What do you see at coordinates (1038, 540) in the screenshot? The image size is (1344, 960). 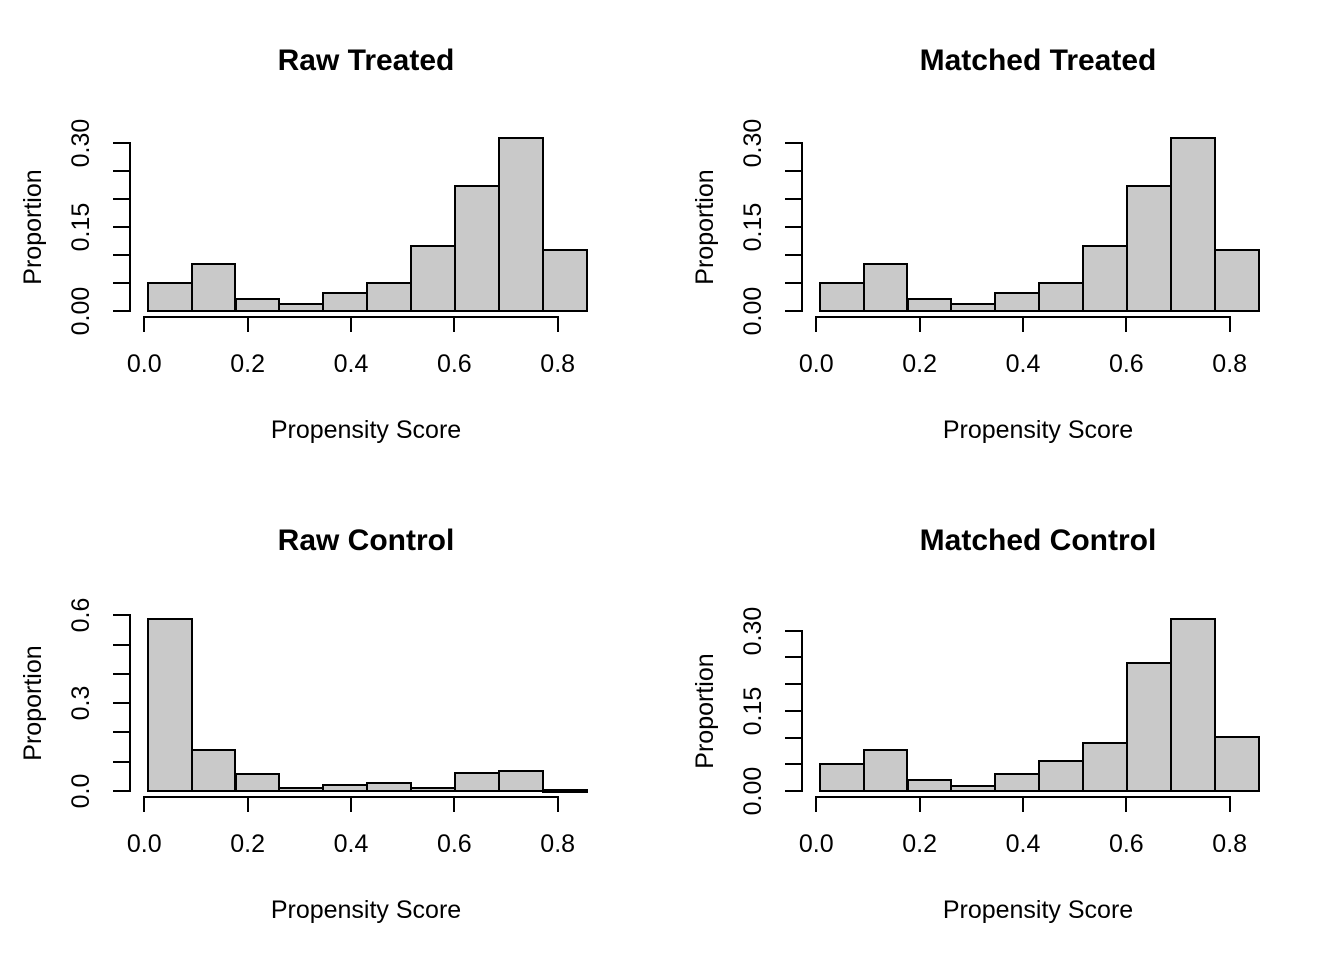 I see `panel-title: Matched Control` at bounding box center [1038, 540].